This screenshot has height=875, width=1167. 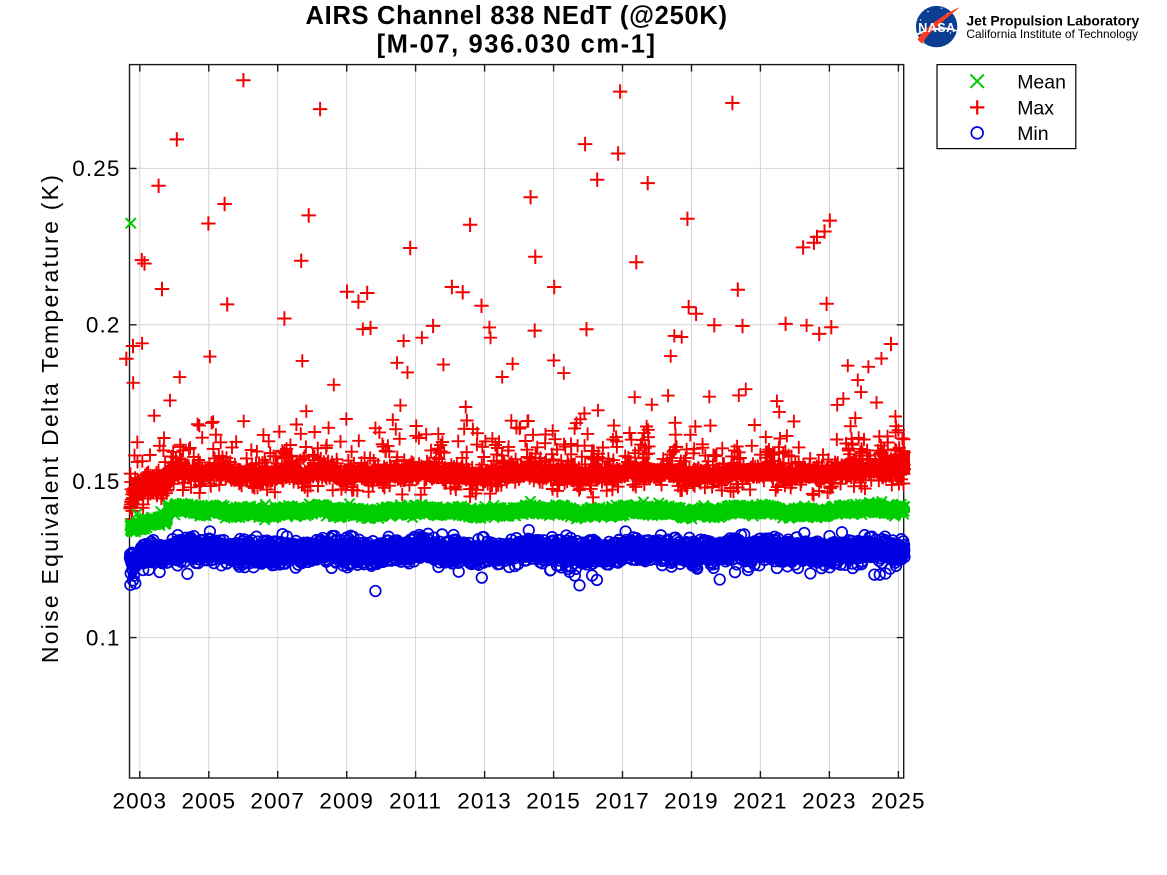 I want to click on svg-text: Max, so click(x=1035, y=109).